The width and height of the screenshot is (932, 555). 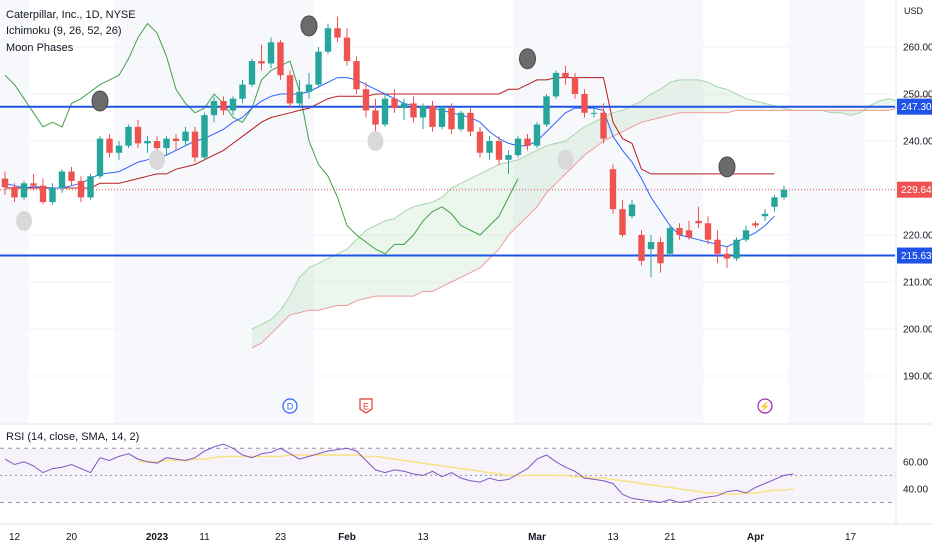 I want to click on event-label: E, so click(x=366, y=407).